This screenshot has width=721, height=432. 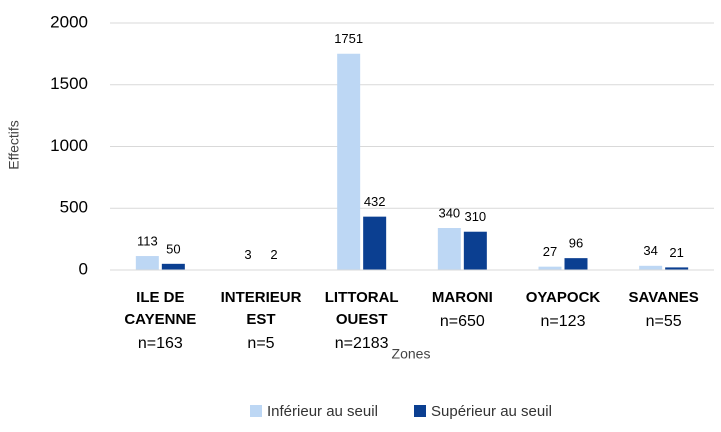 I want to click on x-axis-title: Zones, so click(x=411, y=354).